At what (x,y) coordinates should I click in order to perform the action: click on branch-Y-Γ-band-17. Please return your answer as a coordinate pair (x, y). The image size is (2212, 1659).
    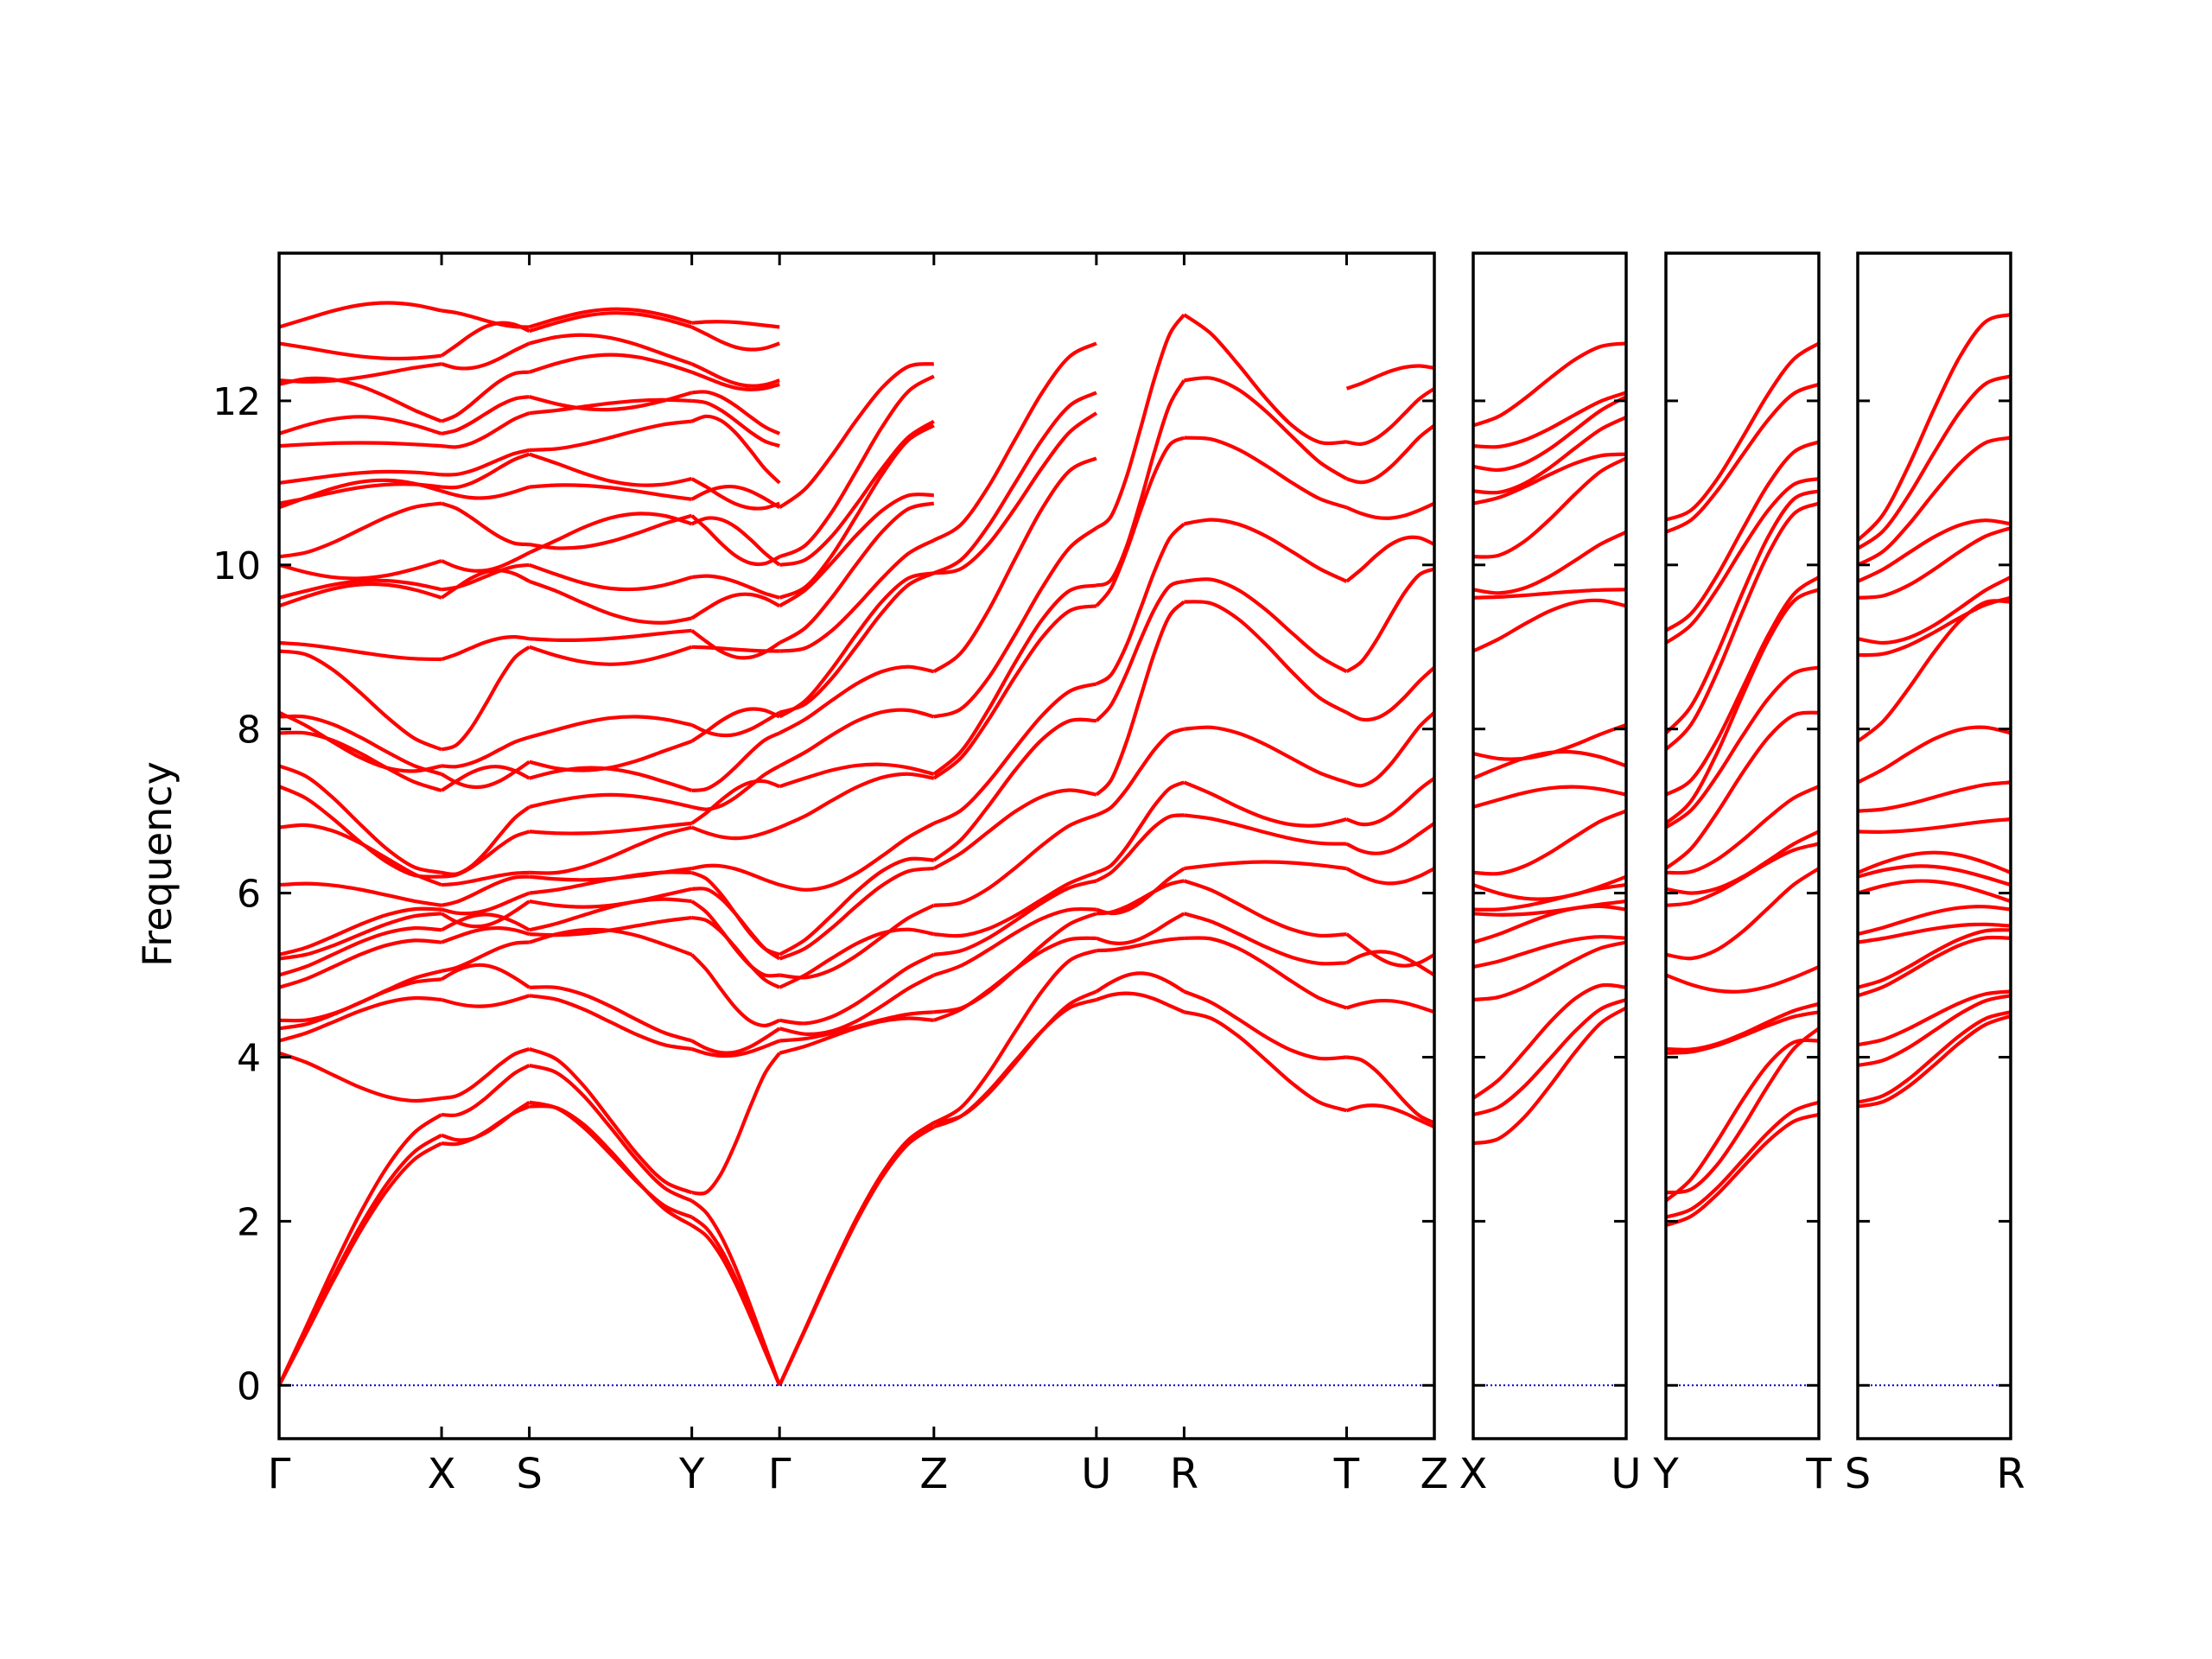
    Looking at the image, I should click on (735, 725).